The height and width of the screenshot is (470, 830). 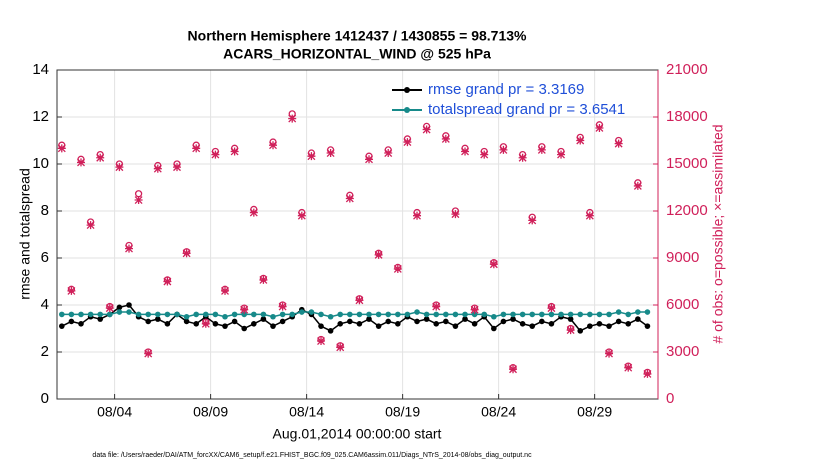 What do you see at coordinates (45, 210) in the screenshot?
I see `y-tick-label: 8` at bounding box center [45, 210].